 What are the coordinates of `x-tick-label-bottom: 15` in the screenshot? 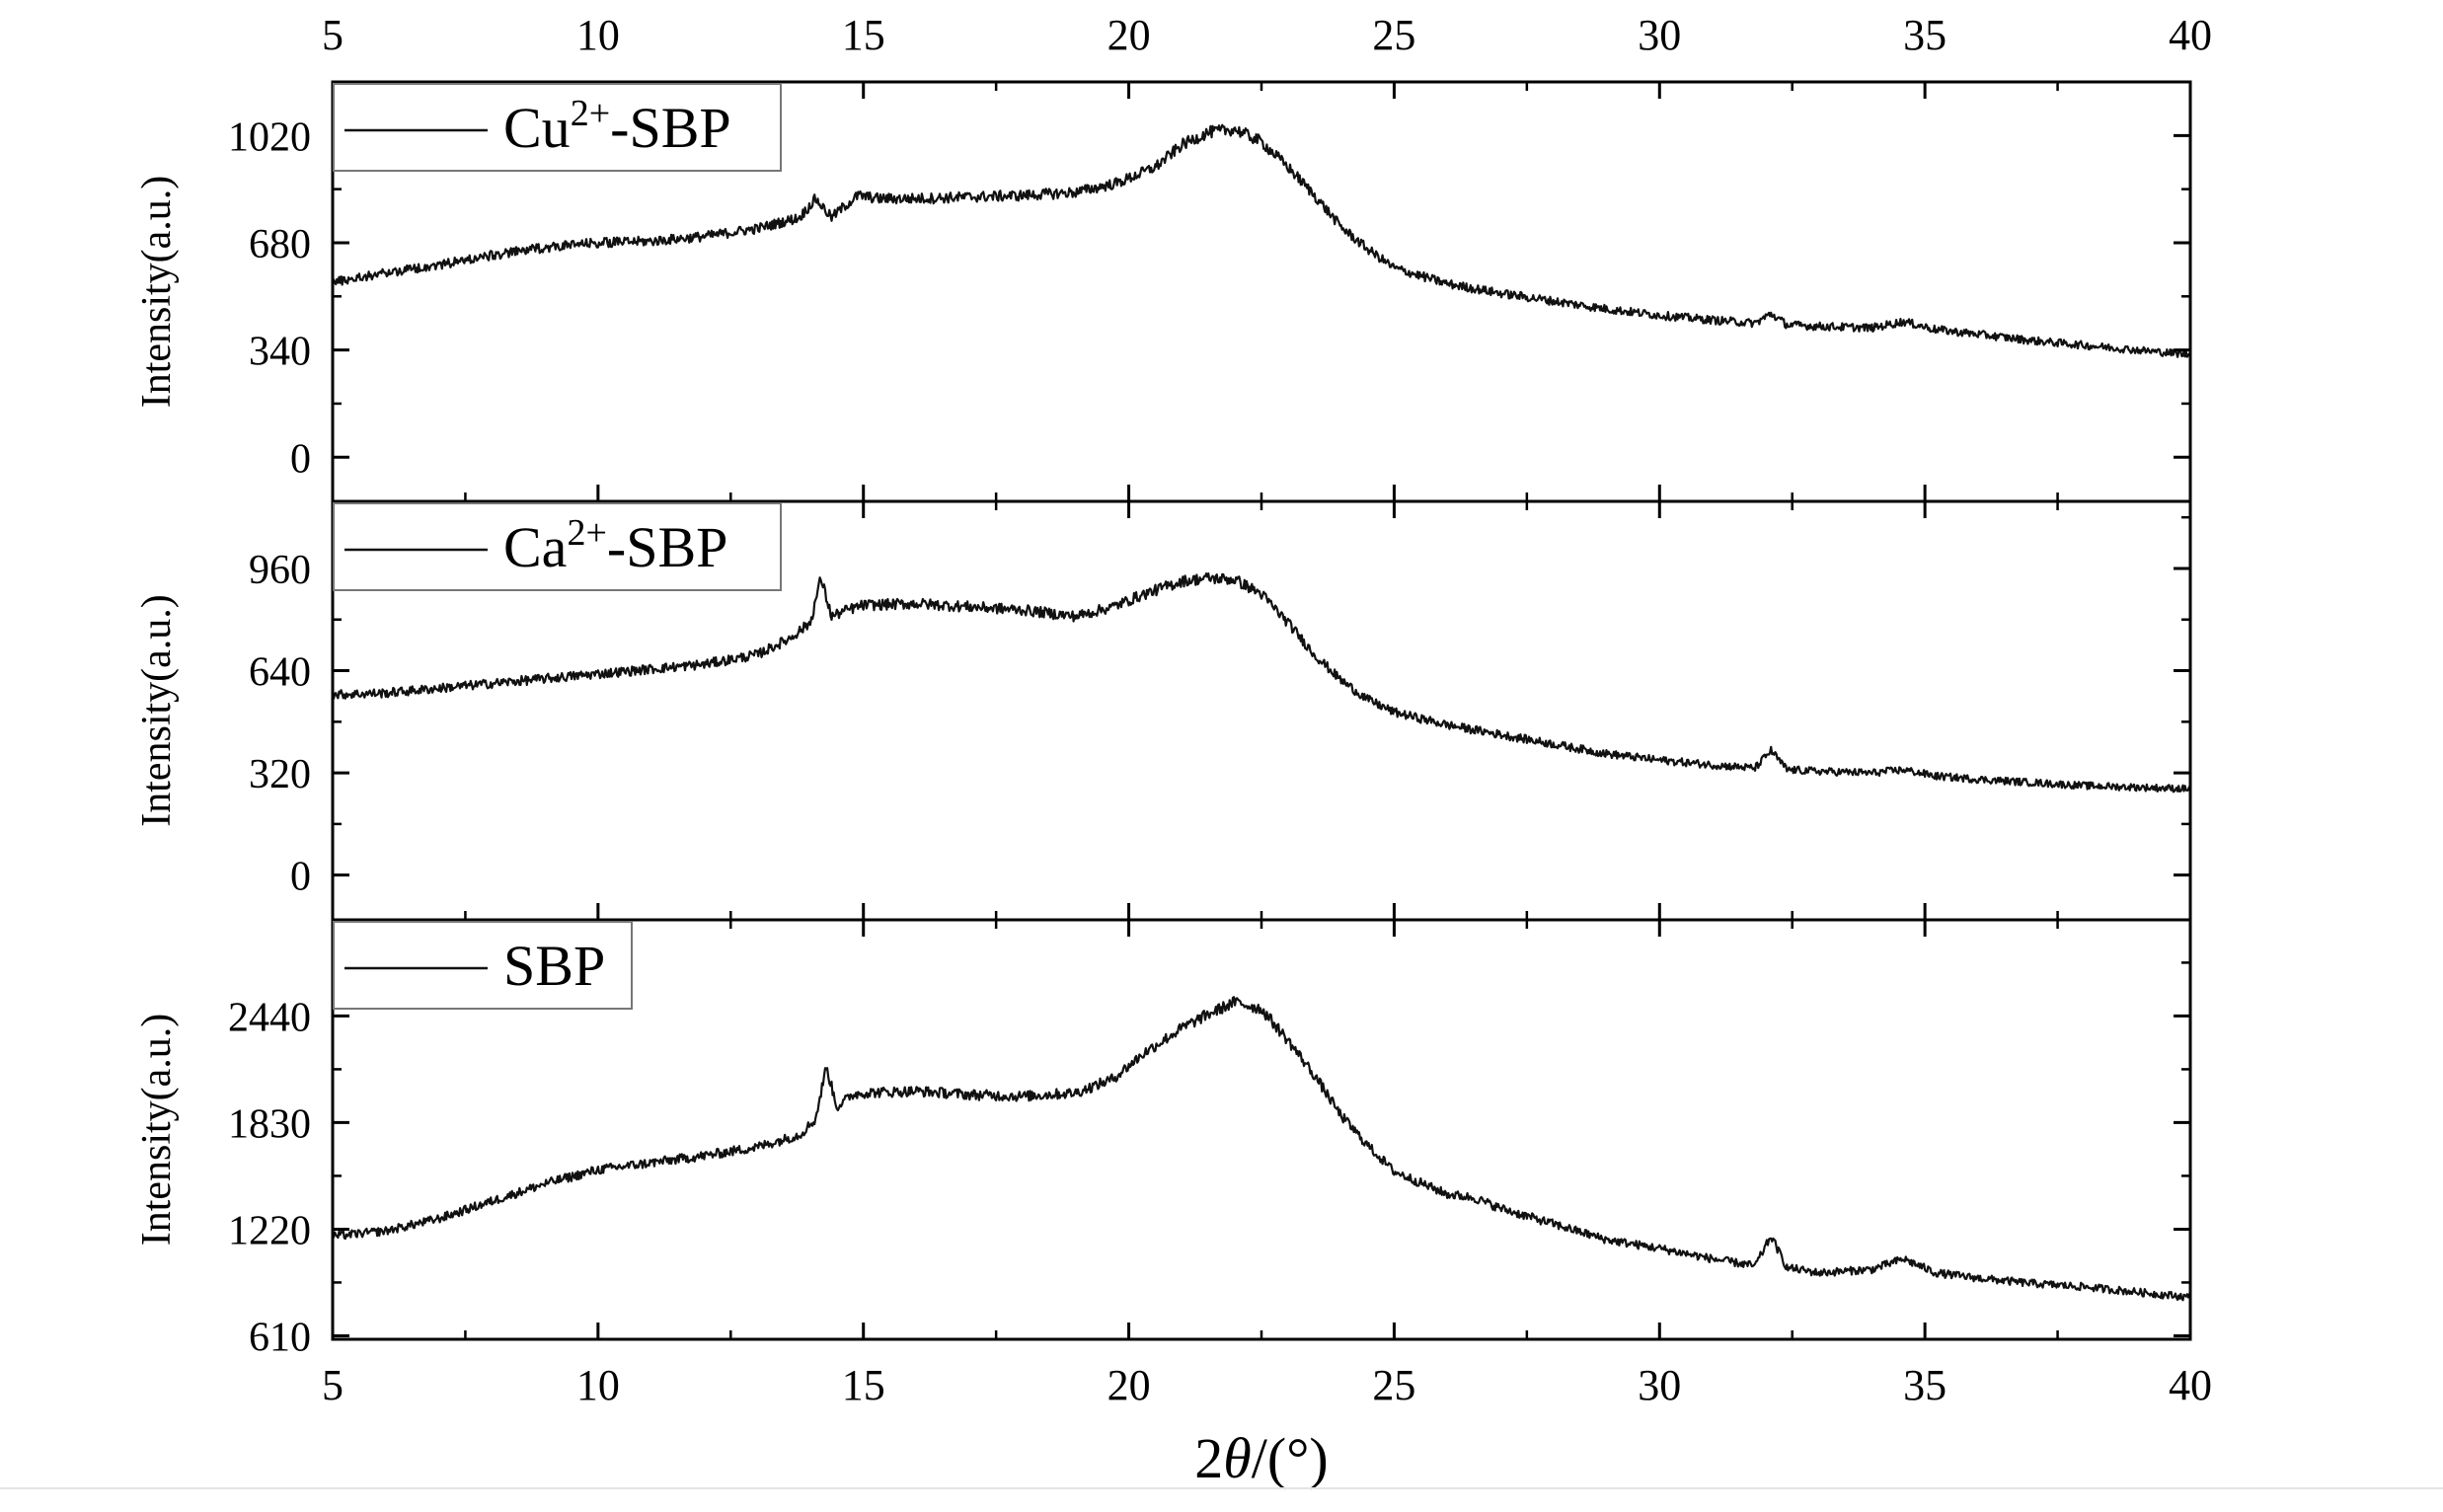 It's located at (863, 1385).